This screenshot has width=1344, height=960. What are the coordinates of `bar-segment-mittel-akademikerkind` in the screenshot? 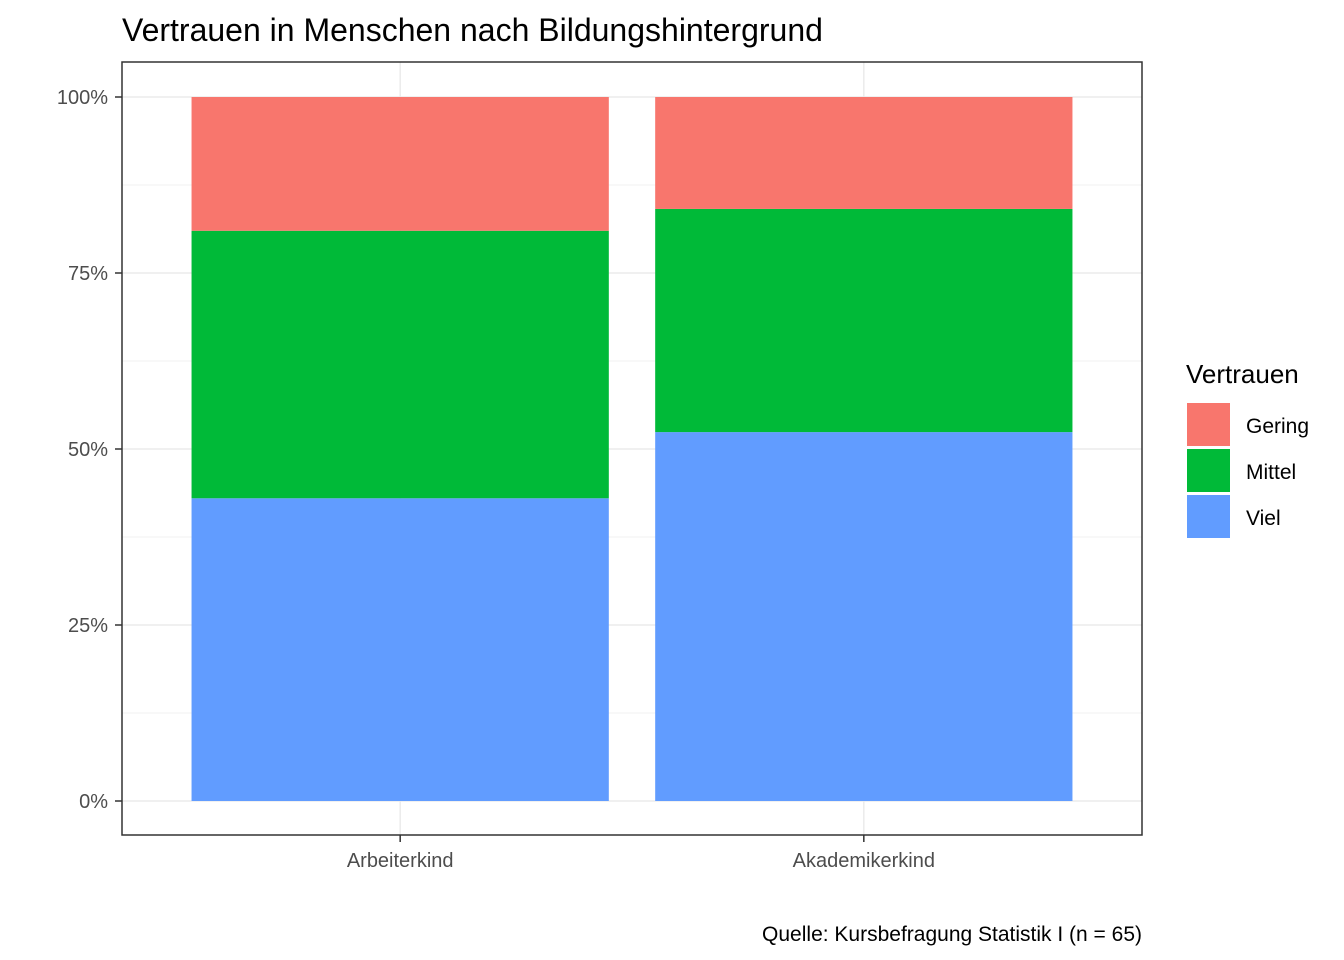 It's located at (864, 320).